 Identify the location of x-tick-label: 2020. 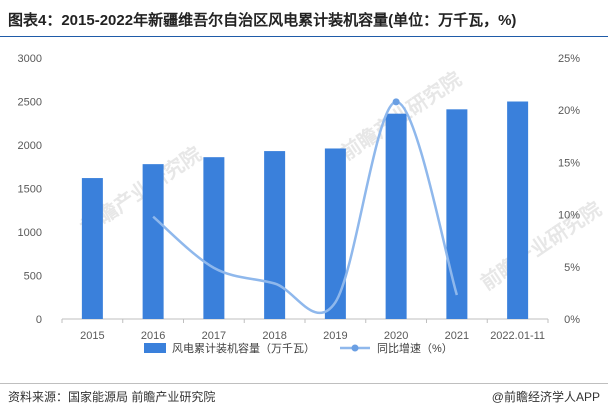
(396, 336).